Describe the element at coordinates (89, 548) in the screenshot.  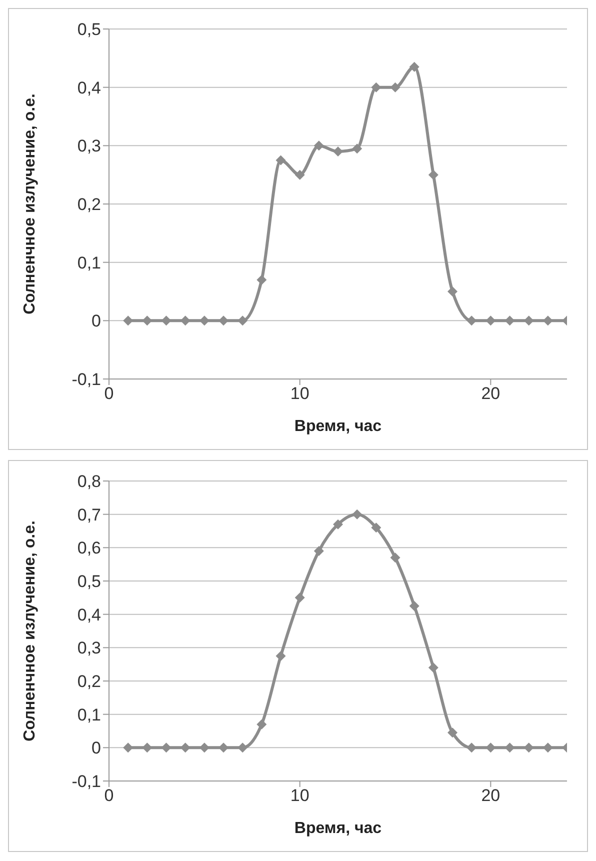
I see `y-tick-label: 0,6` at that location.